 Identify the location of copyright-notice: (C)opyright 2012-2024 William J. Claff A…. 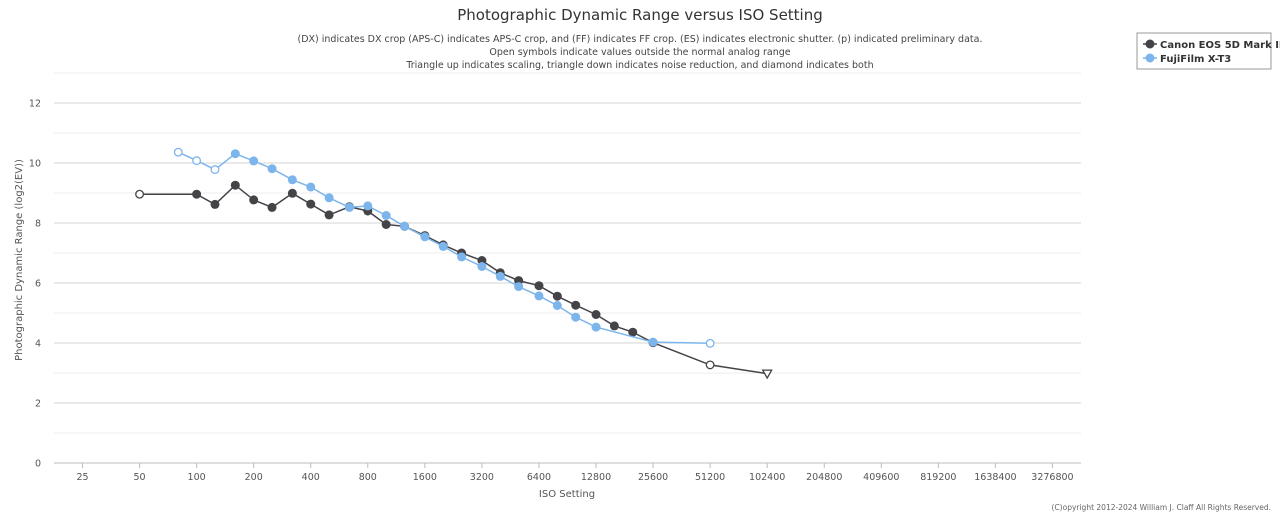
(1161, 507).